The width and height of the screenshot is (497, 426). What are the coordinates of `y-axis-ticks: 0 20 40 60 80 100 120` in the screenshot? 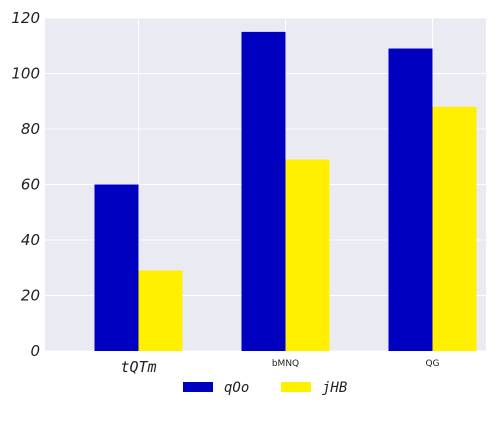 It's located at (25, 184).